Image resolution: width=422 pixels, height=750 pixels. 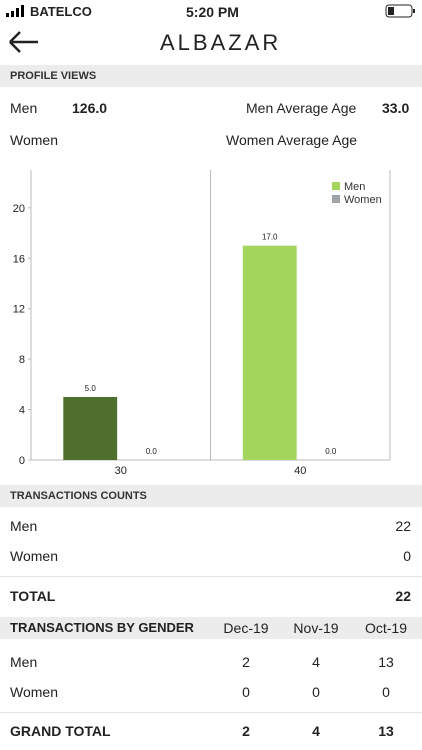 I want to click on y-tick-label: 8, so click(x=22, y=360).